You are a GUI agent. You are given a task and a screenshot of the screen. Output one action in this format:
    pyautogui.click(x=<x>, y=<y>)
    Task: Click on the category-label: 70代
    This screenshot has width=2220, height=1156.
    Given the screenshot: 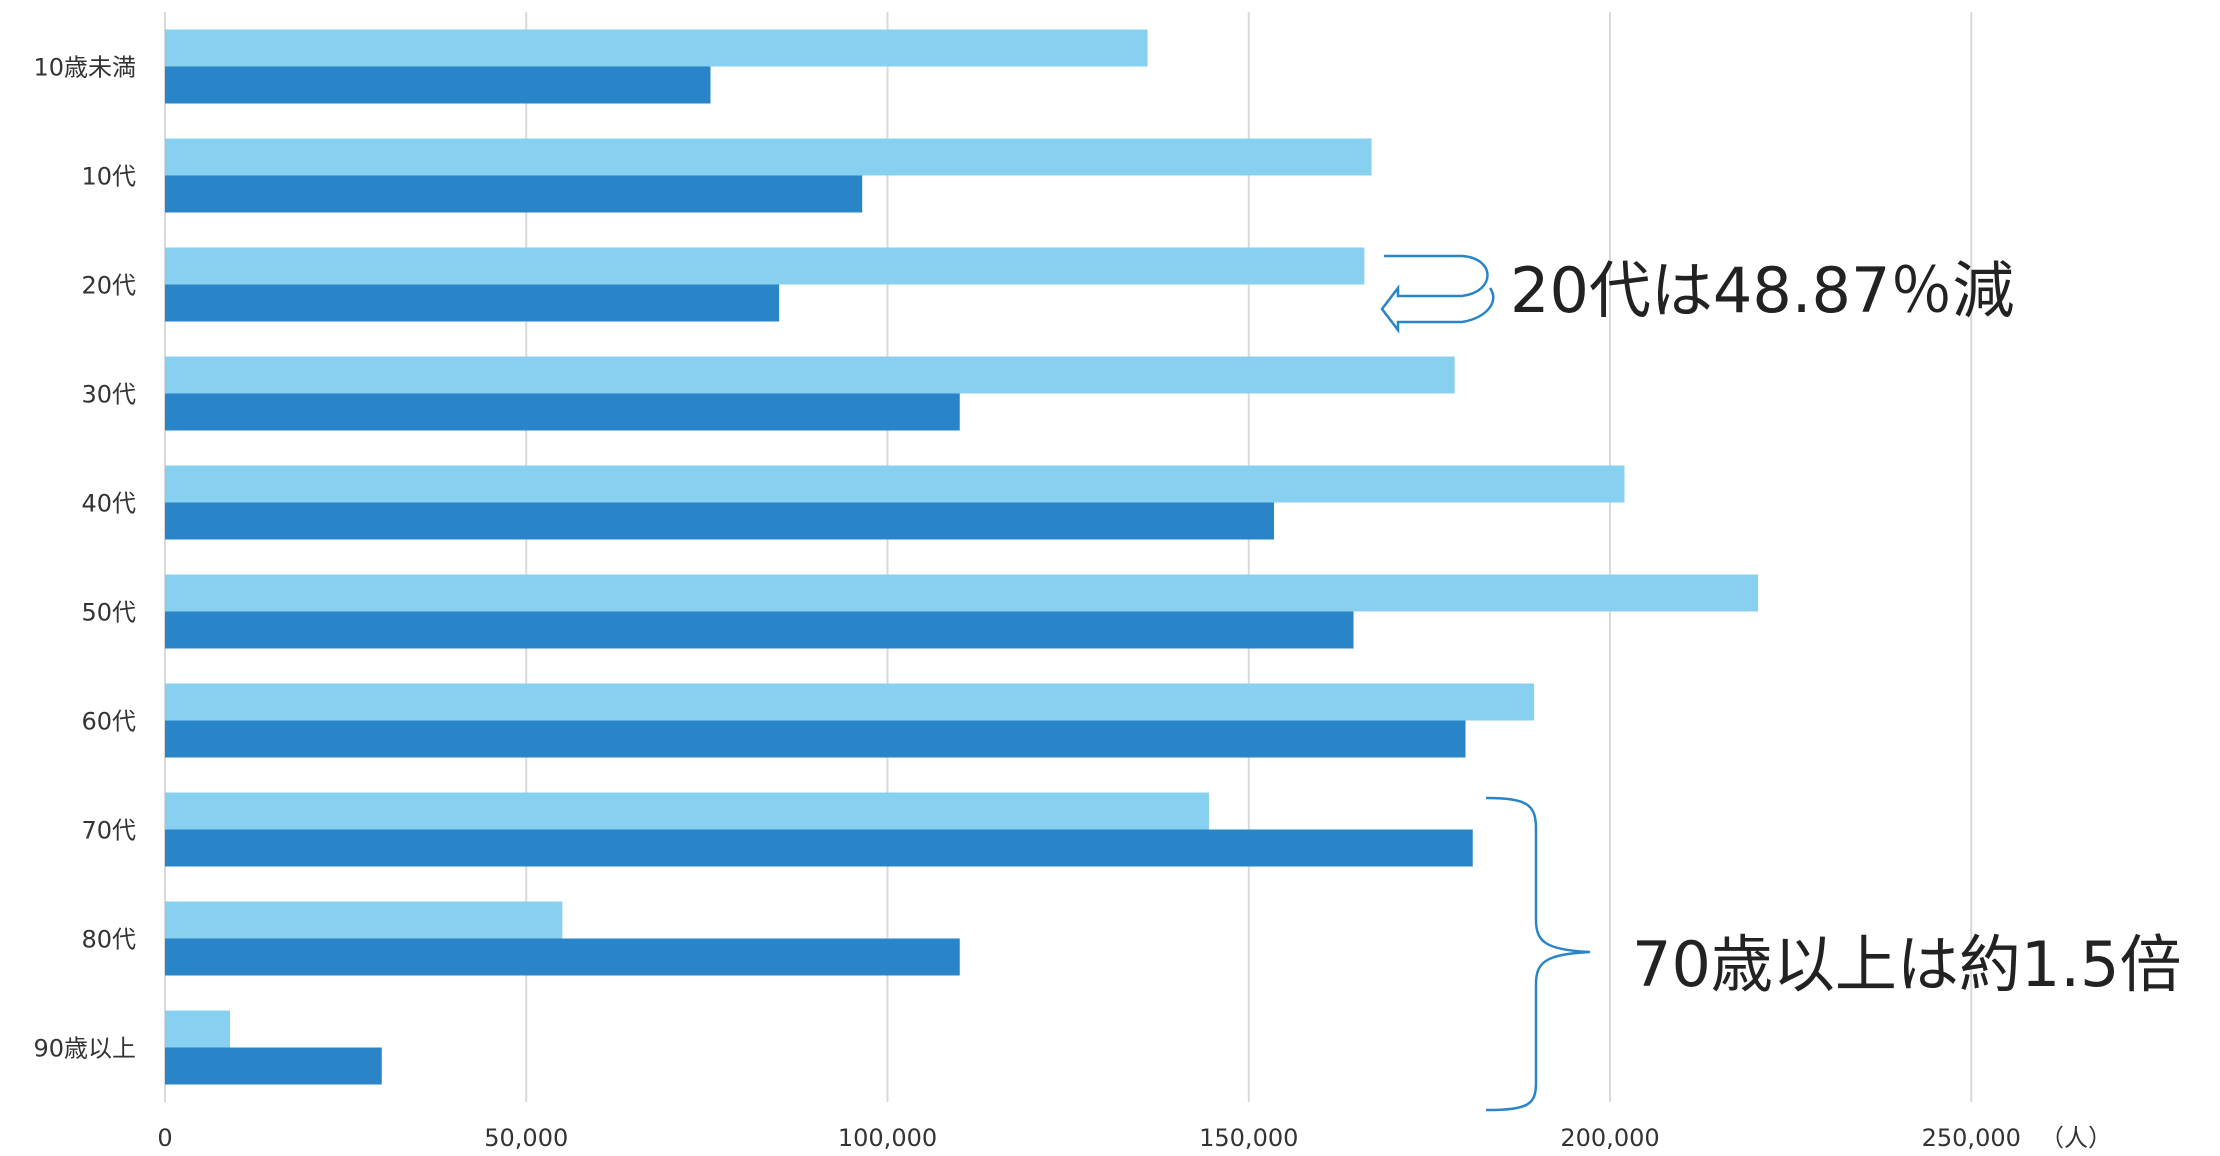 What is the action you would take?
    pyautogui.click(x=108, y=831)
    